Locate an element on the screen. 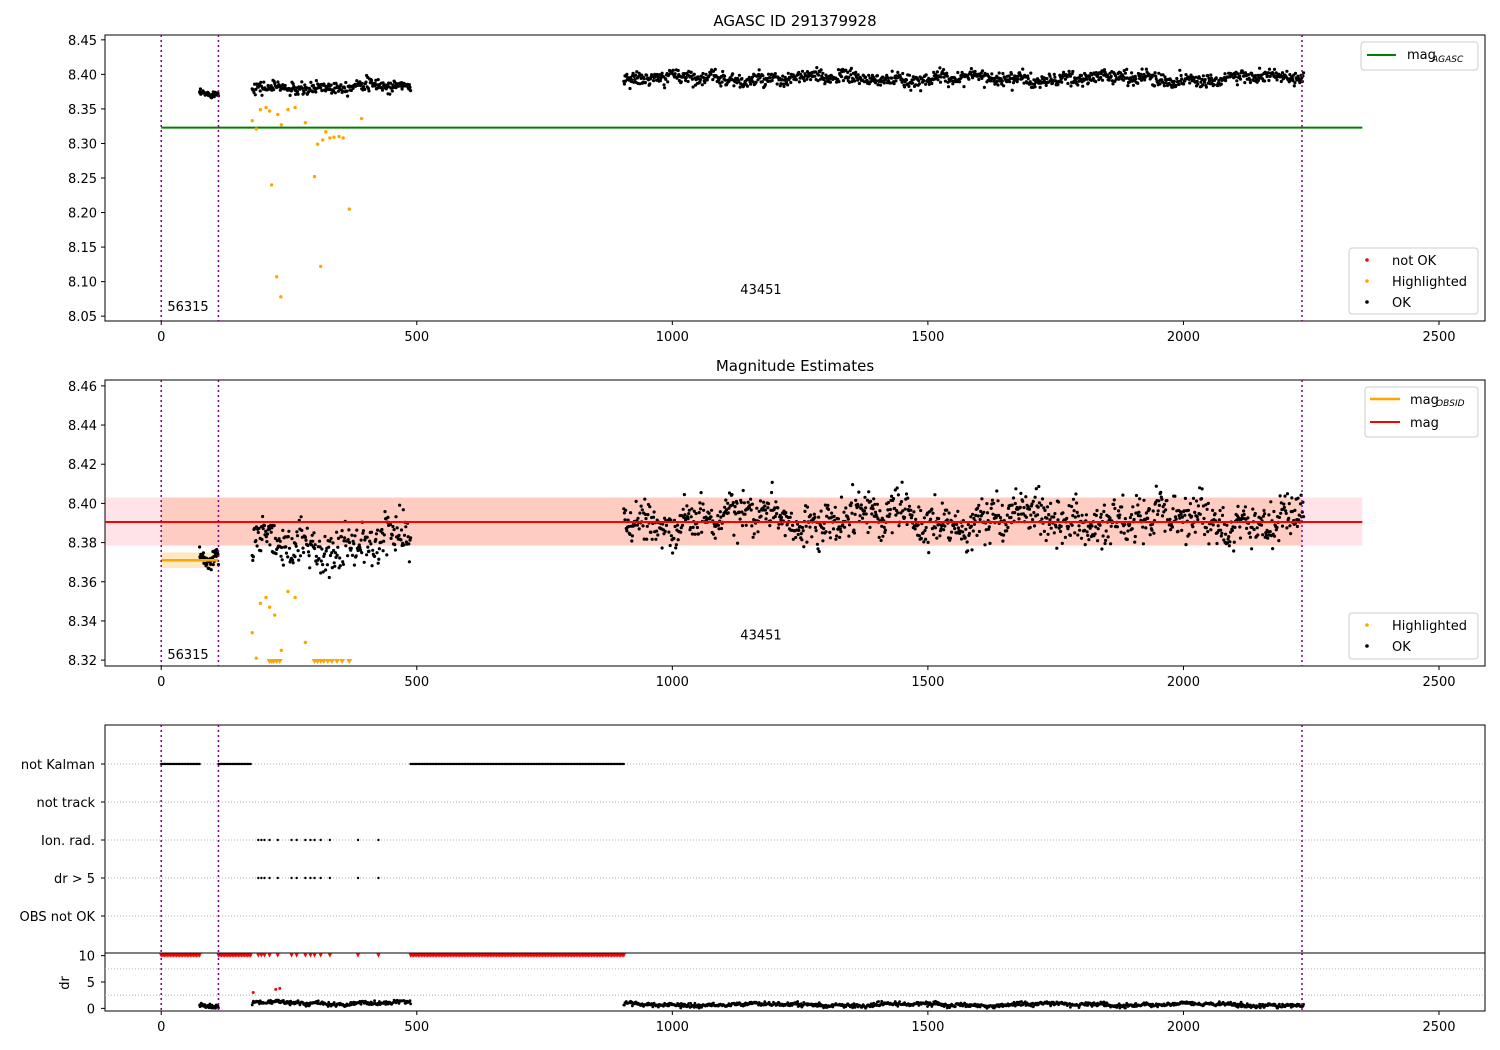 The height and width of the screenshot is (1050, 1500). dr-gt5-point is located at coordinates (291, 878).